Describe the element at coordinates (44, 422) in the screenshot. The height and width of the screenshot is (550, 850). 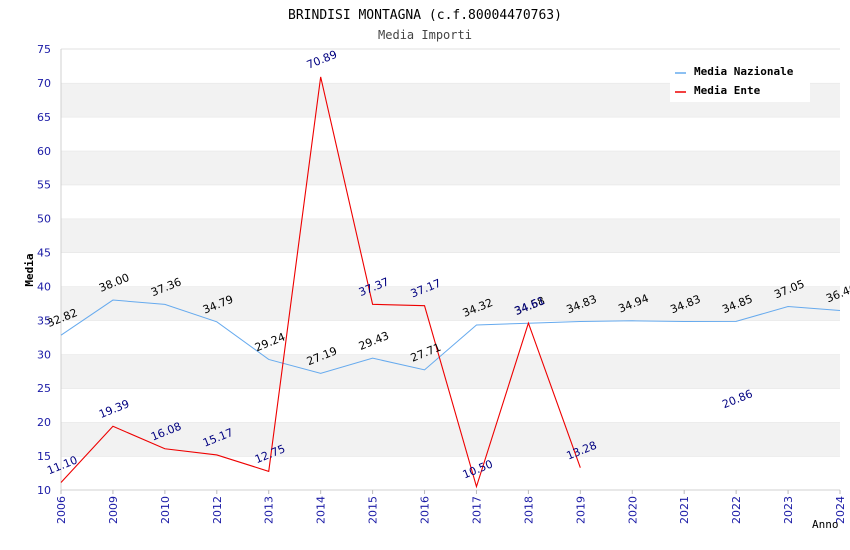
I see `y-tick-label: 20` at that location.